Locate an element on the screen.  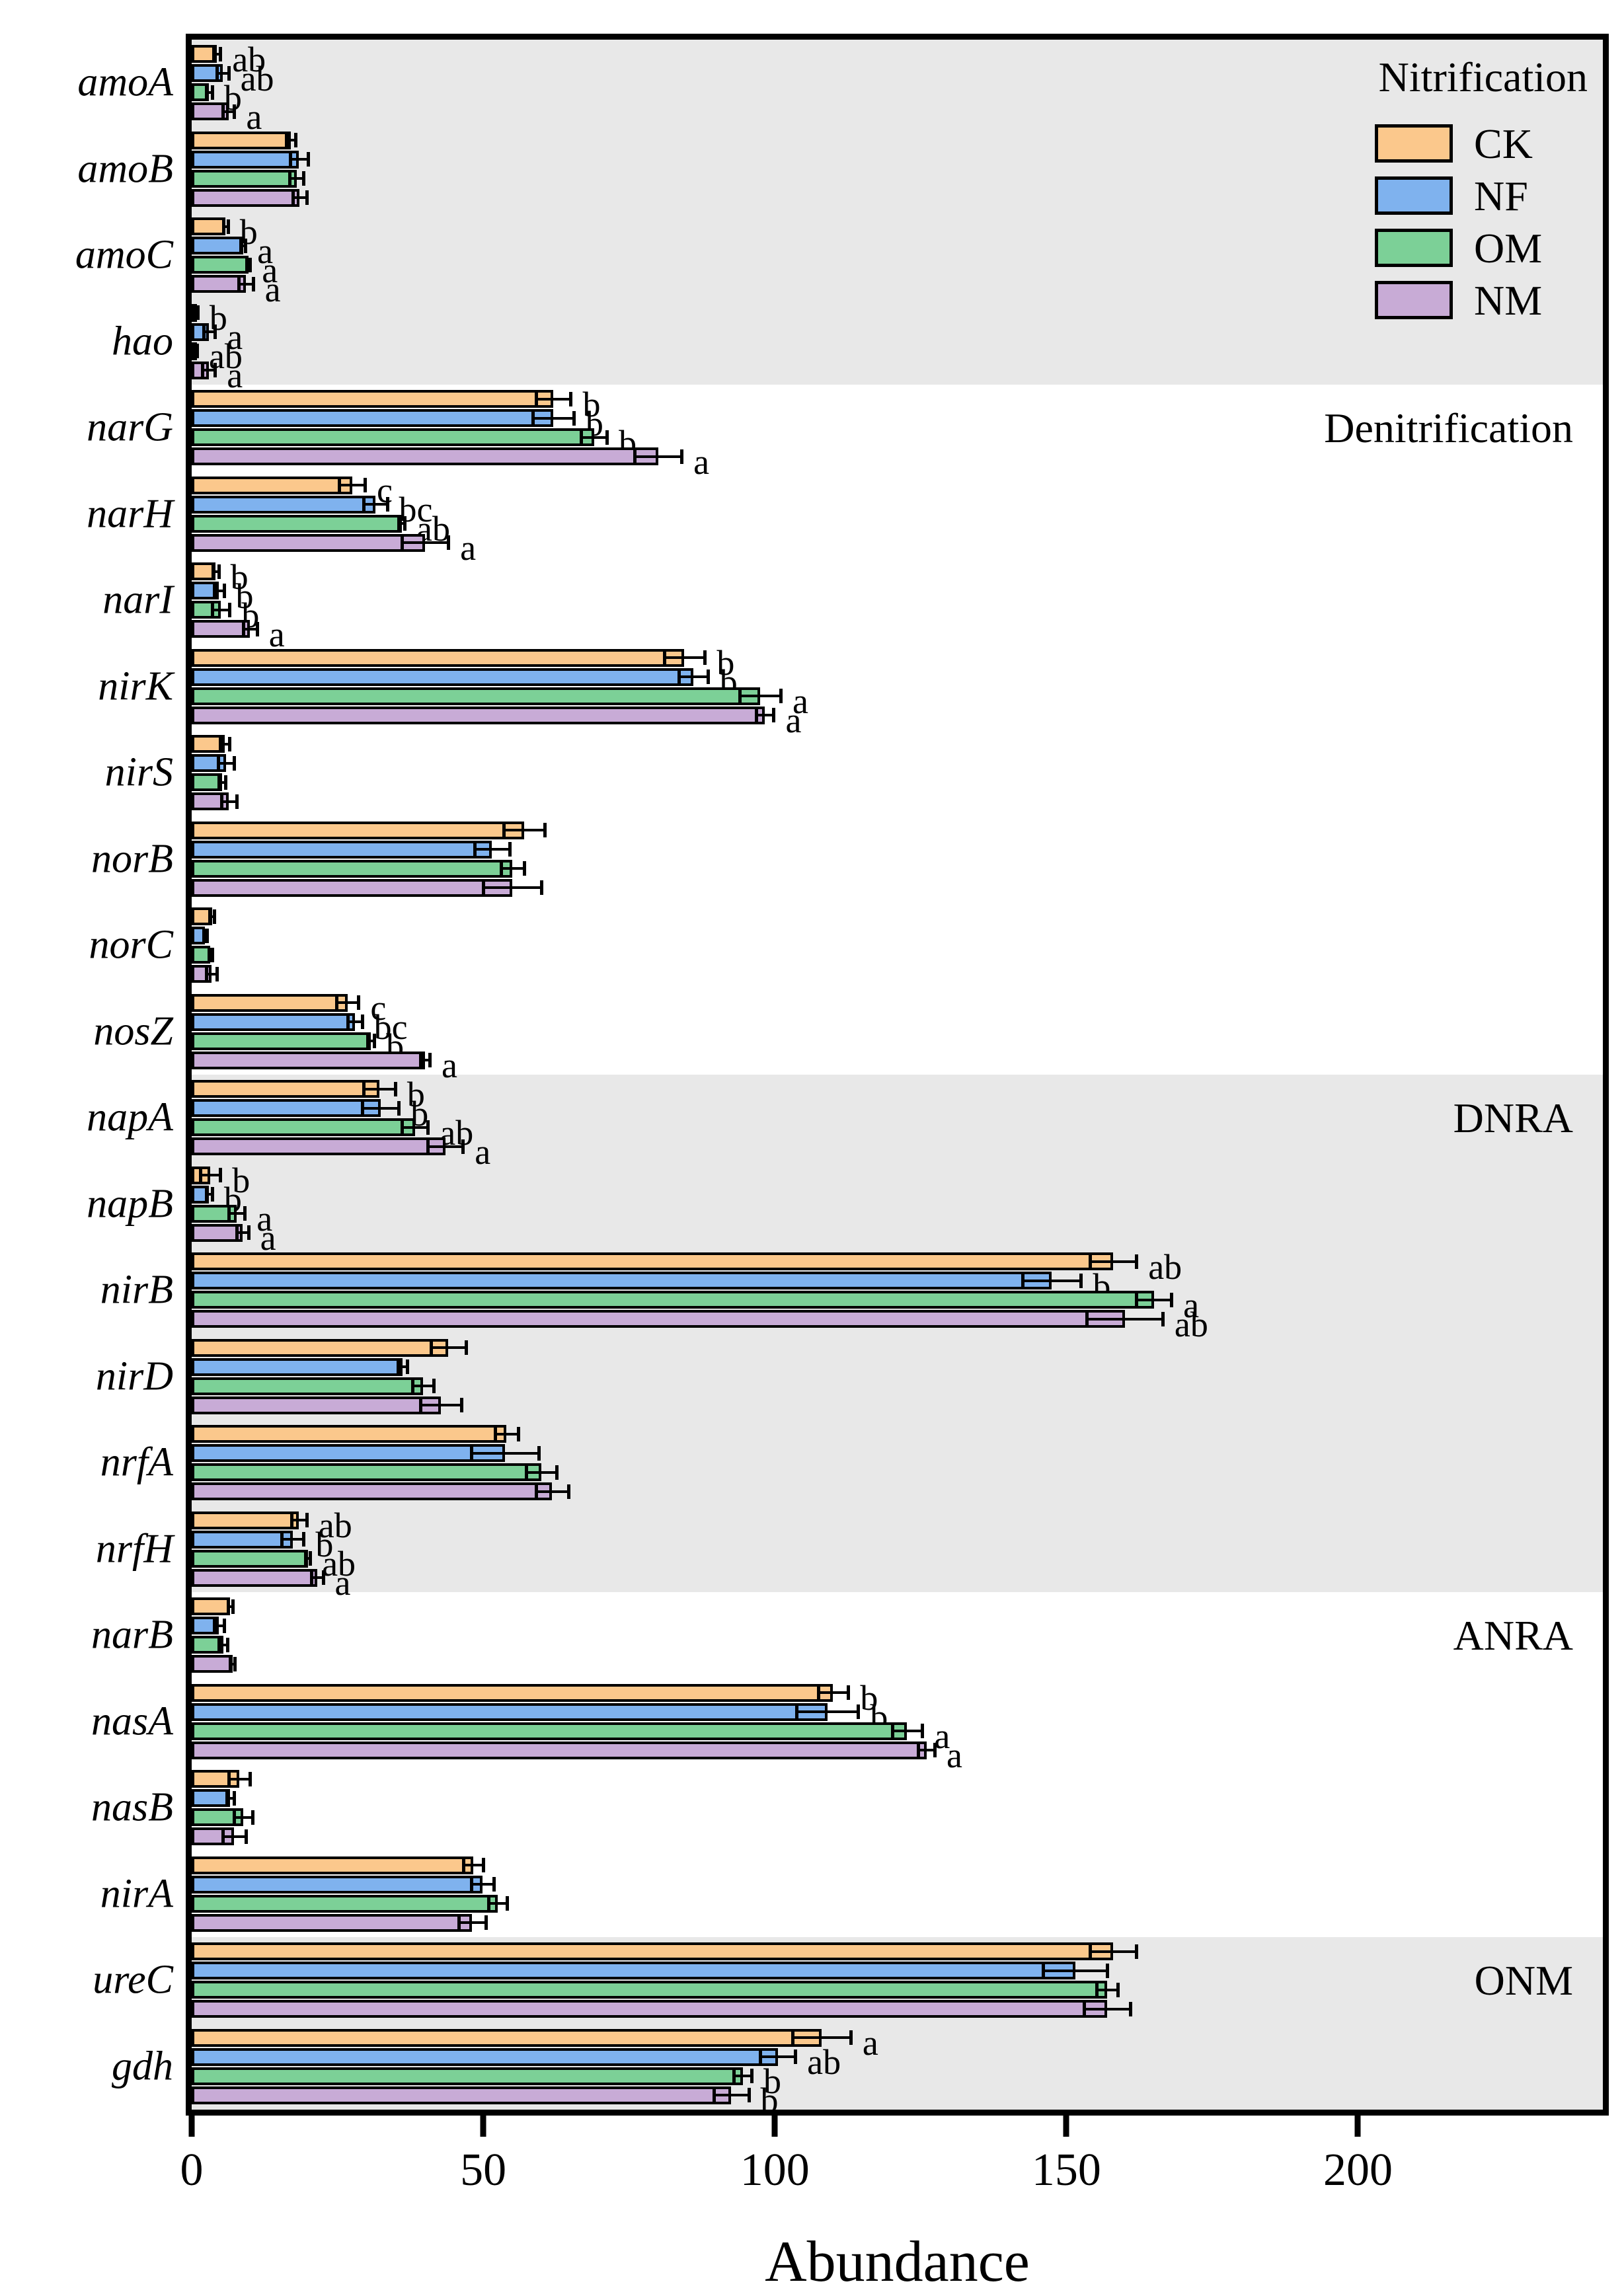
bar-ureC-CK is located at coordinates (652, 1951).